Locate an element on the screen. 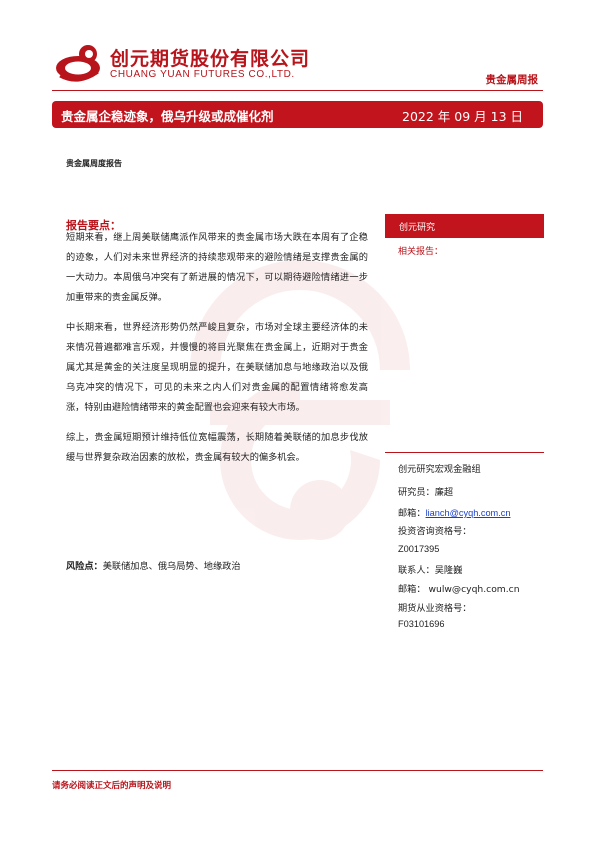 This screenshot has width=595, height=842. report-points-heading: 报告要点： is located at coordinates (93, 225).